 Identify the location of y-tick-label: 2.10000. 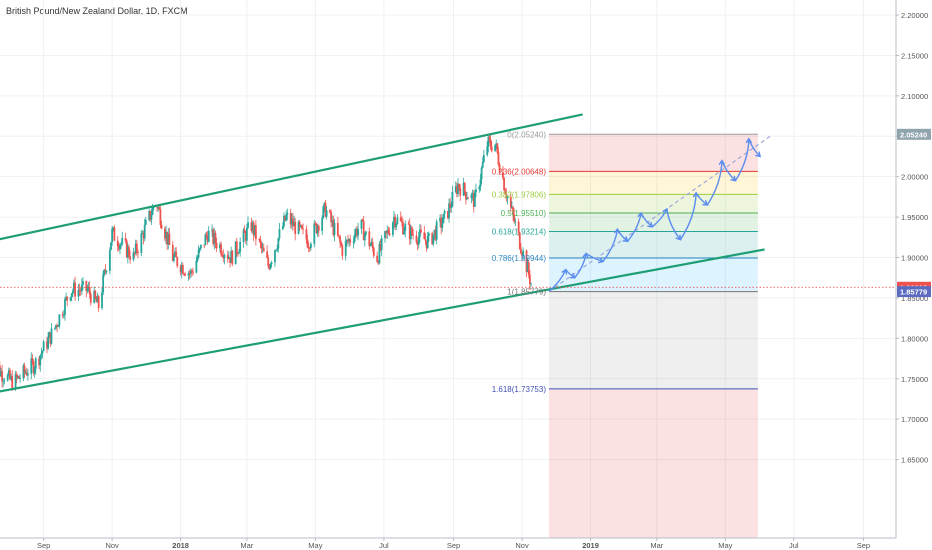
(914, 96).